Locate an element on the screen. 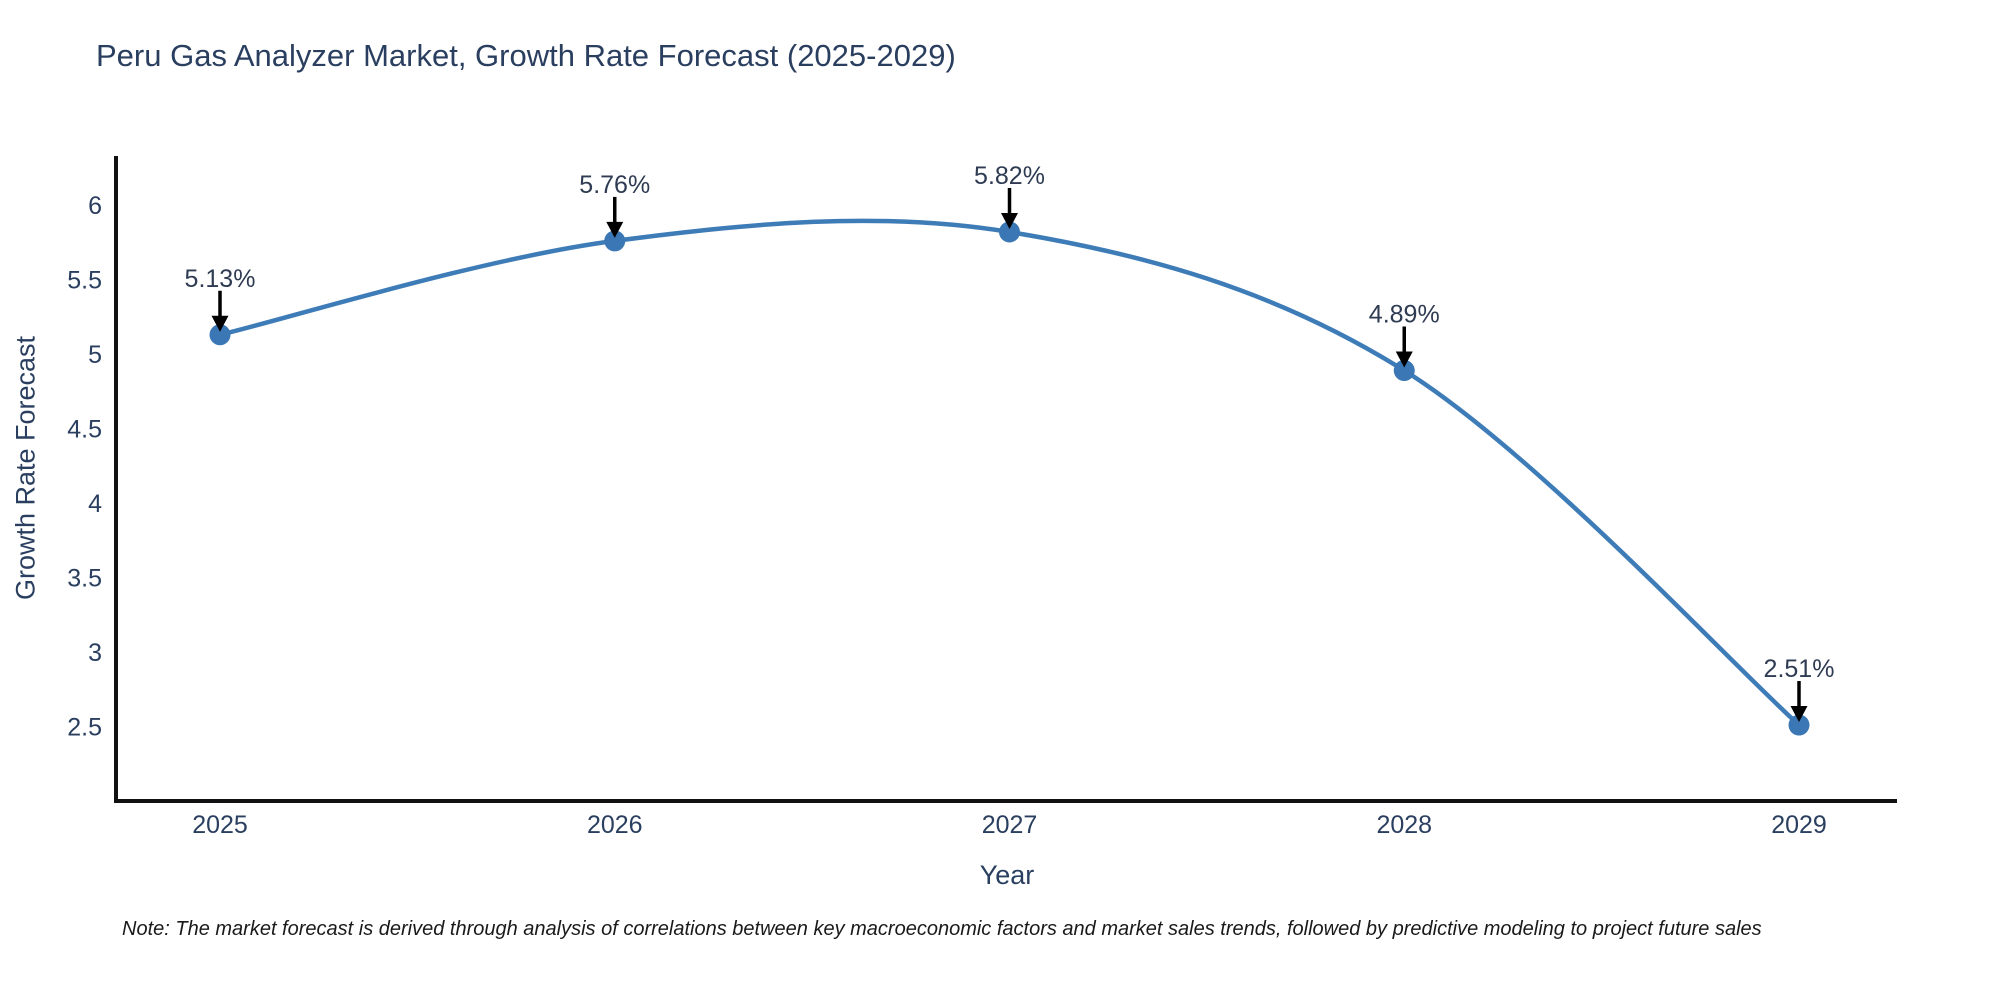  y-axis-title: Growth Rate Forecast is located at coordinates (25, 468).